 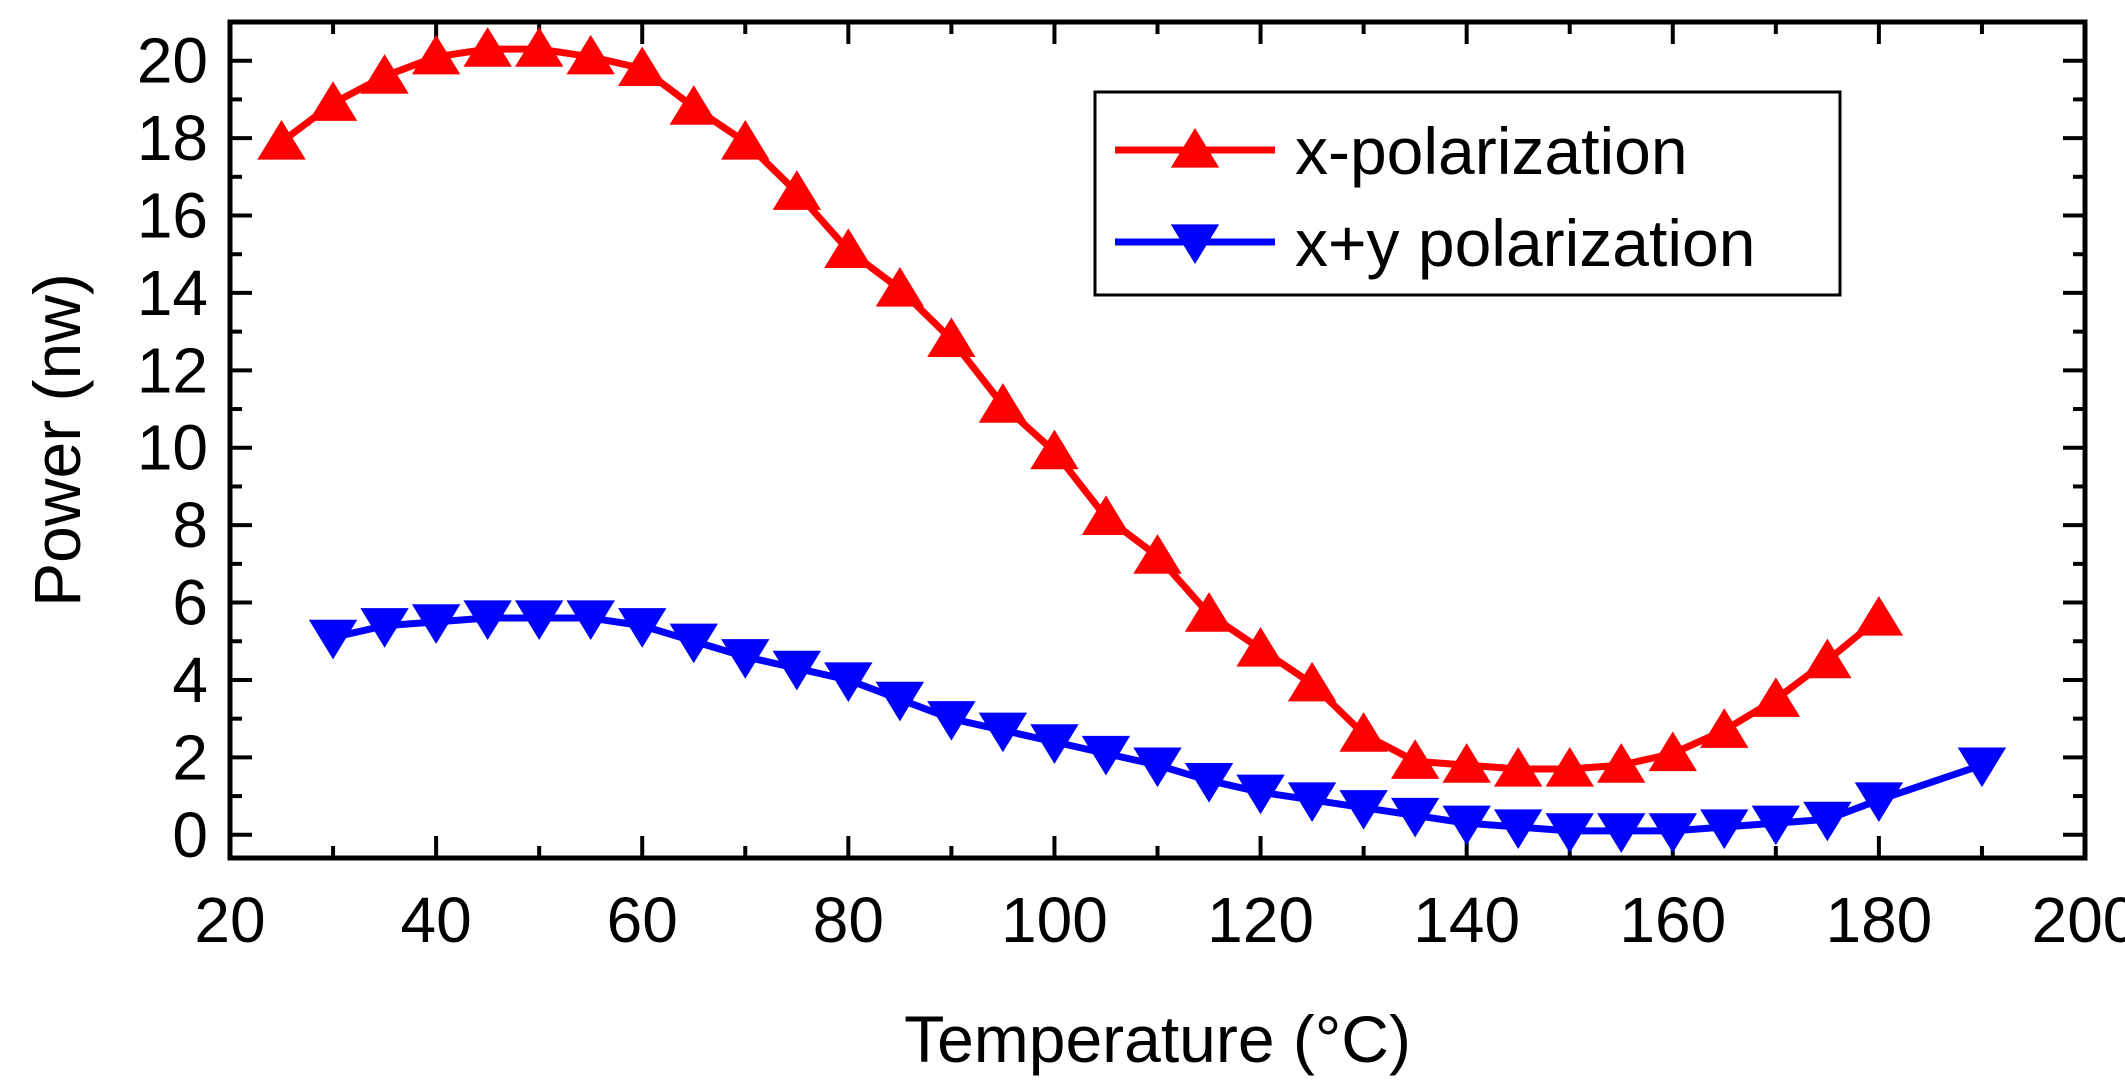 I want to click on legend-marker-x-y-polarization, so click(x=1195, y=244).